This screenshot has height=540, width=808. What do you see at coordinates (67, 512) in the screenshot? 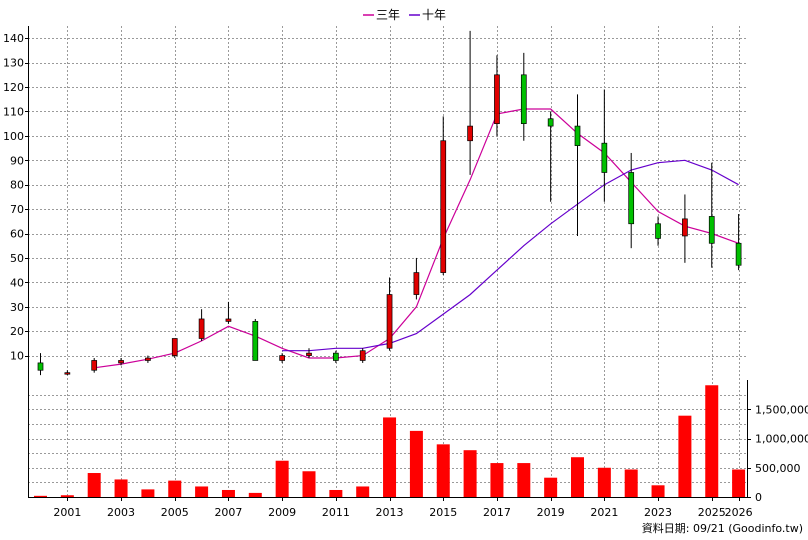
I see `x-tick-label: 2001` at bounding box center [67, 512].